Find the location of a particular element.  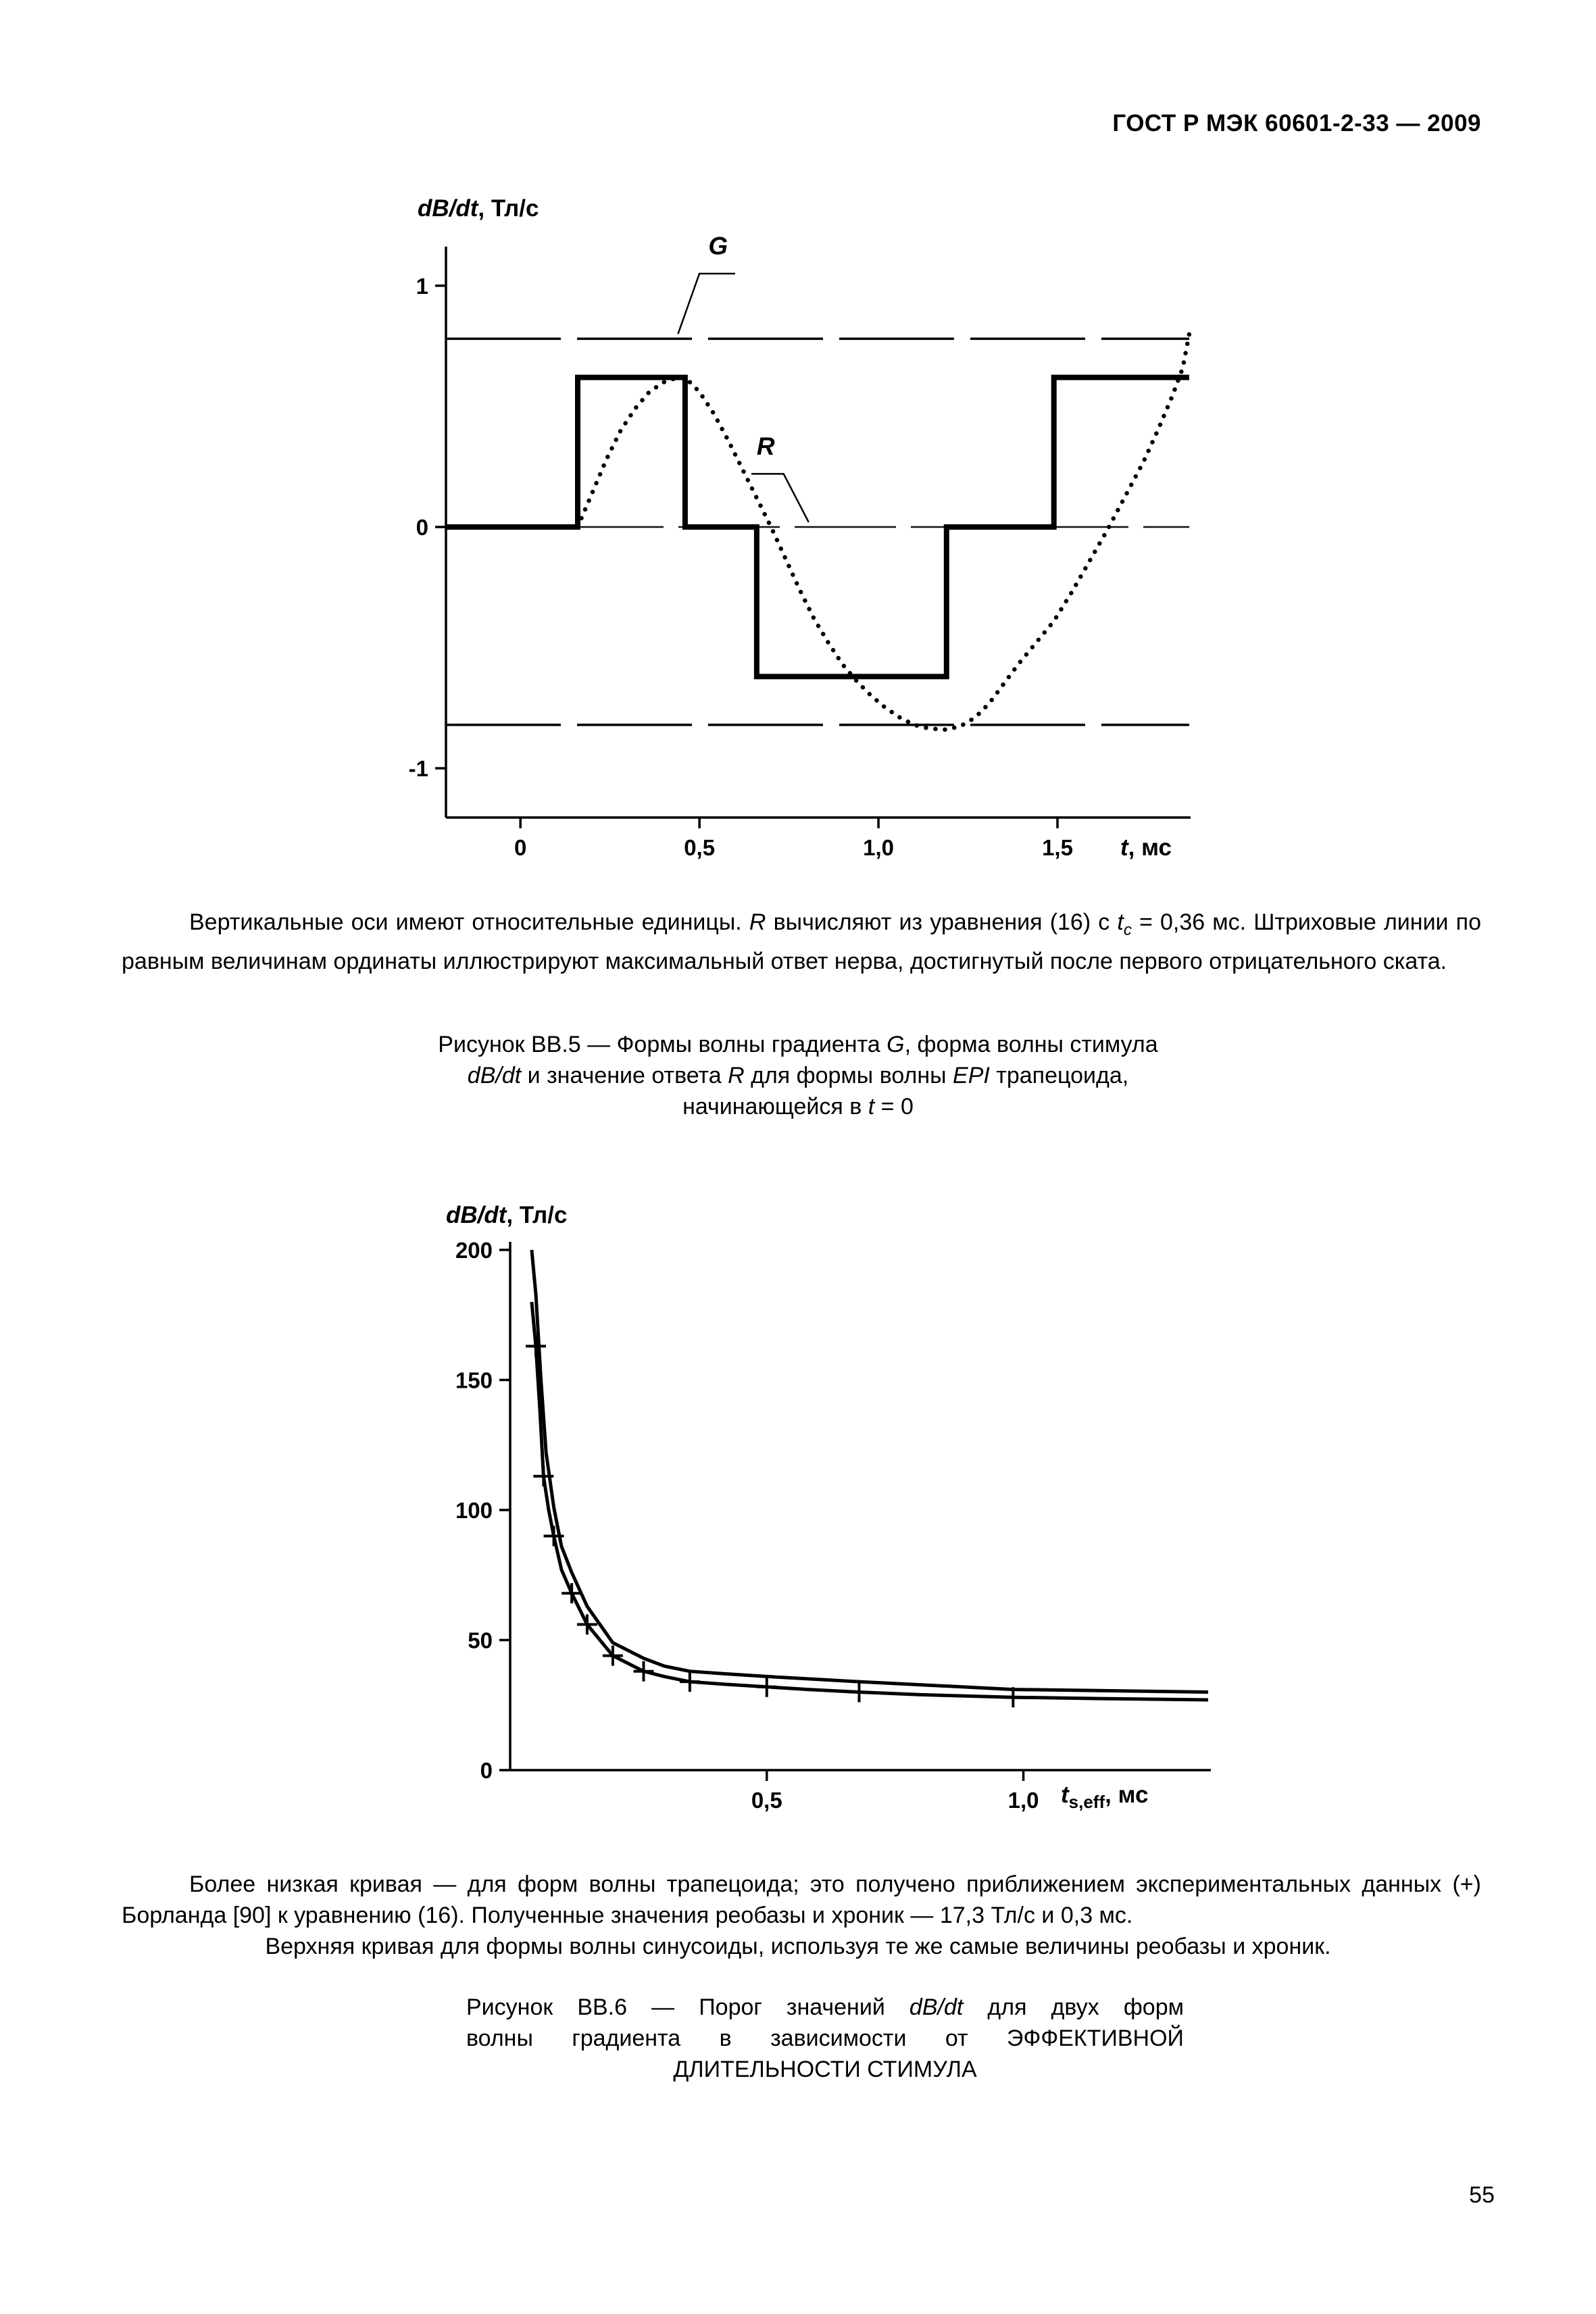

series-threshold-trapezoid-lower is located at coordinates (869, 1502).